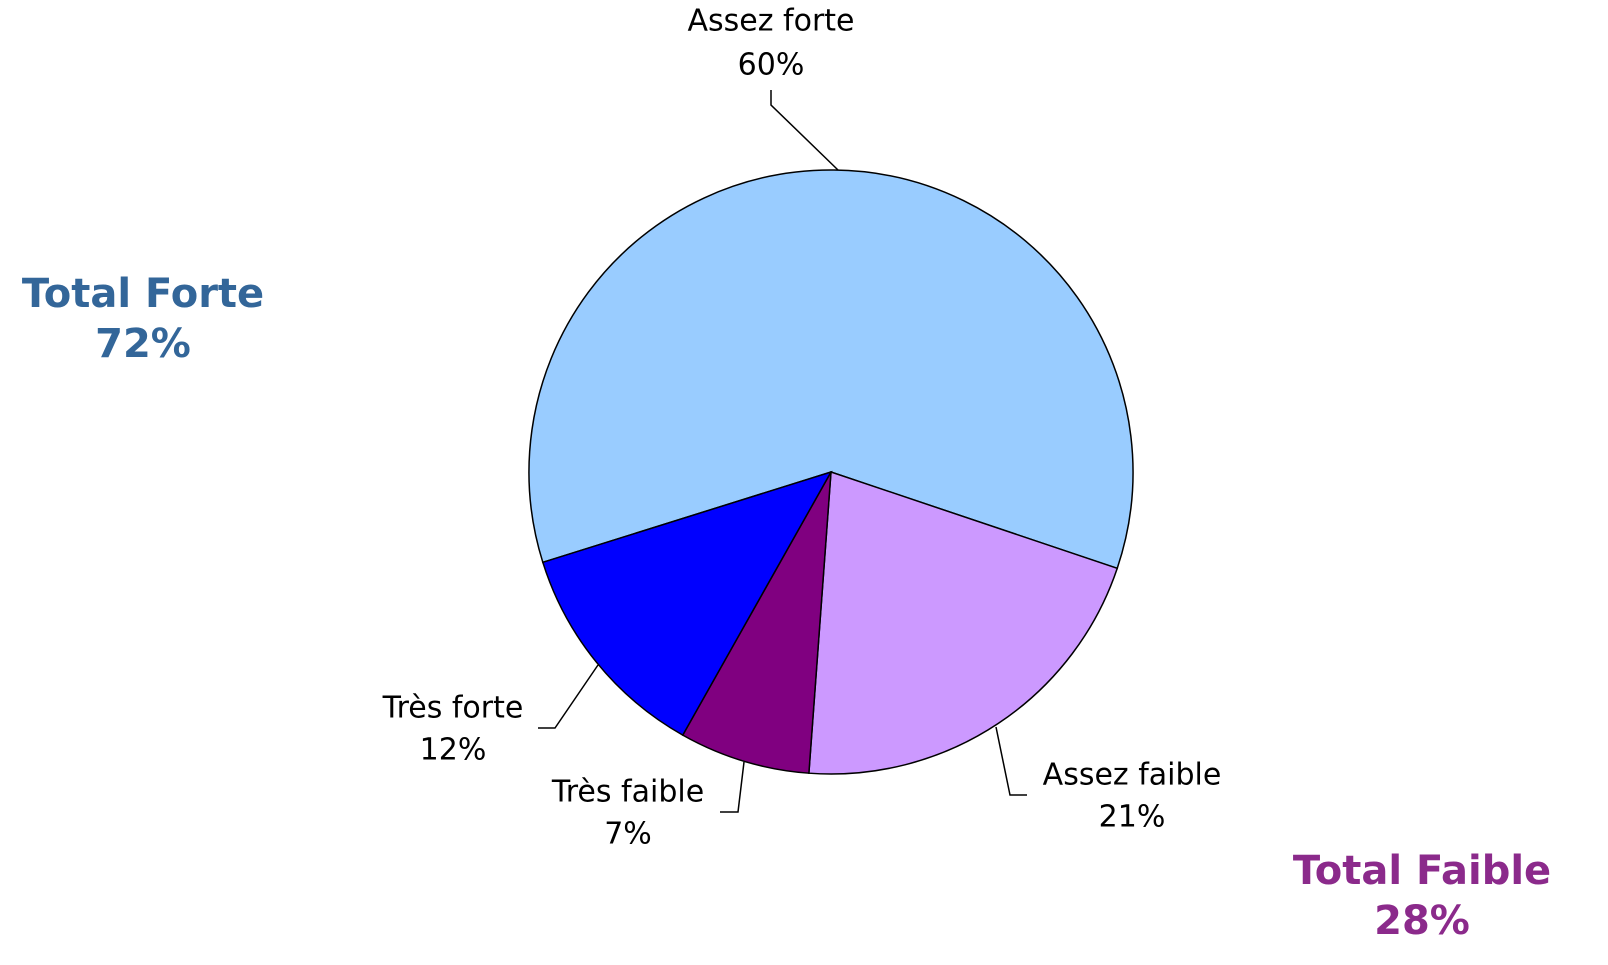 The image size is (1608, 965). I want to click on slice-label: Très faible, so click(627, 792).